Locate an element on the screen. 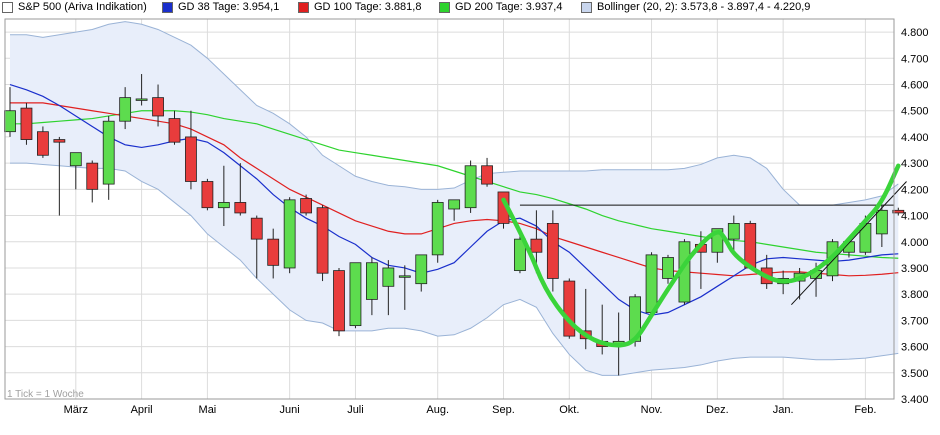 Image resolution: width=940 pixels, height=435 pixels. trend-line is located at coordinates (849, 243).